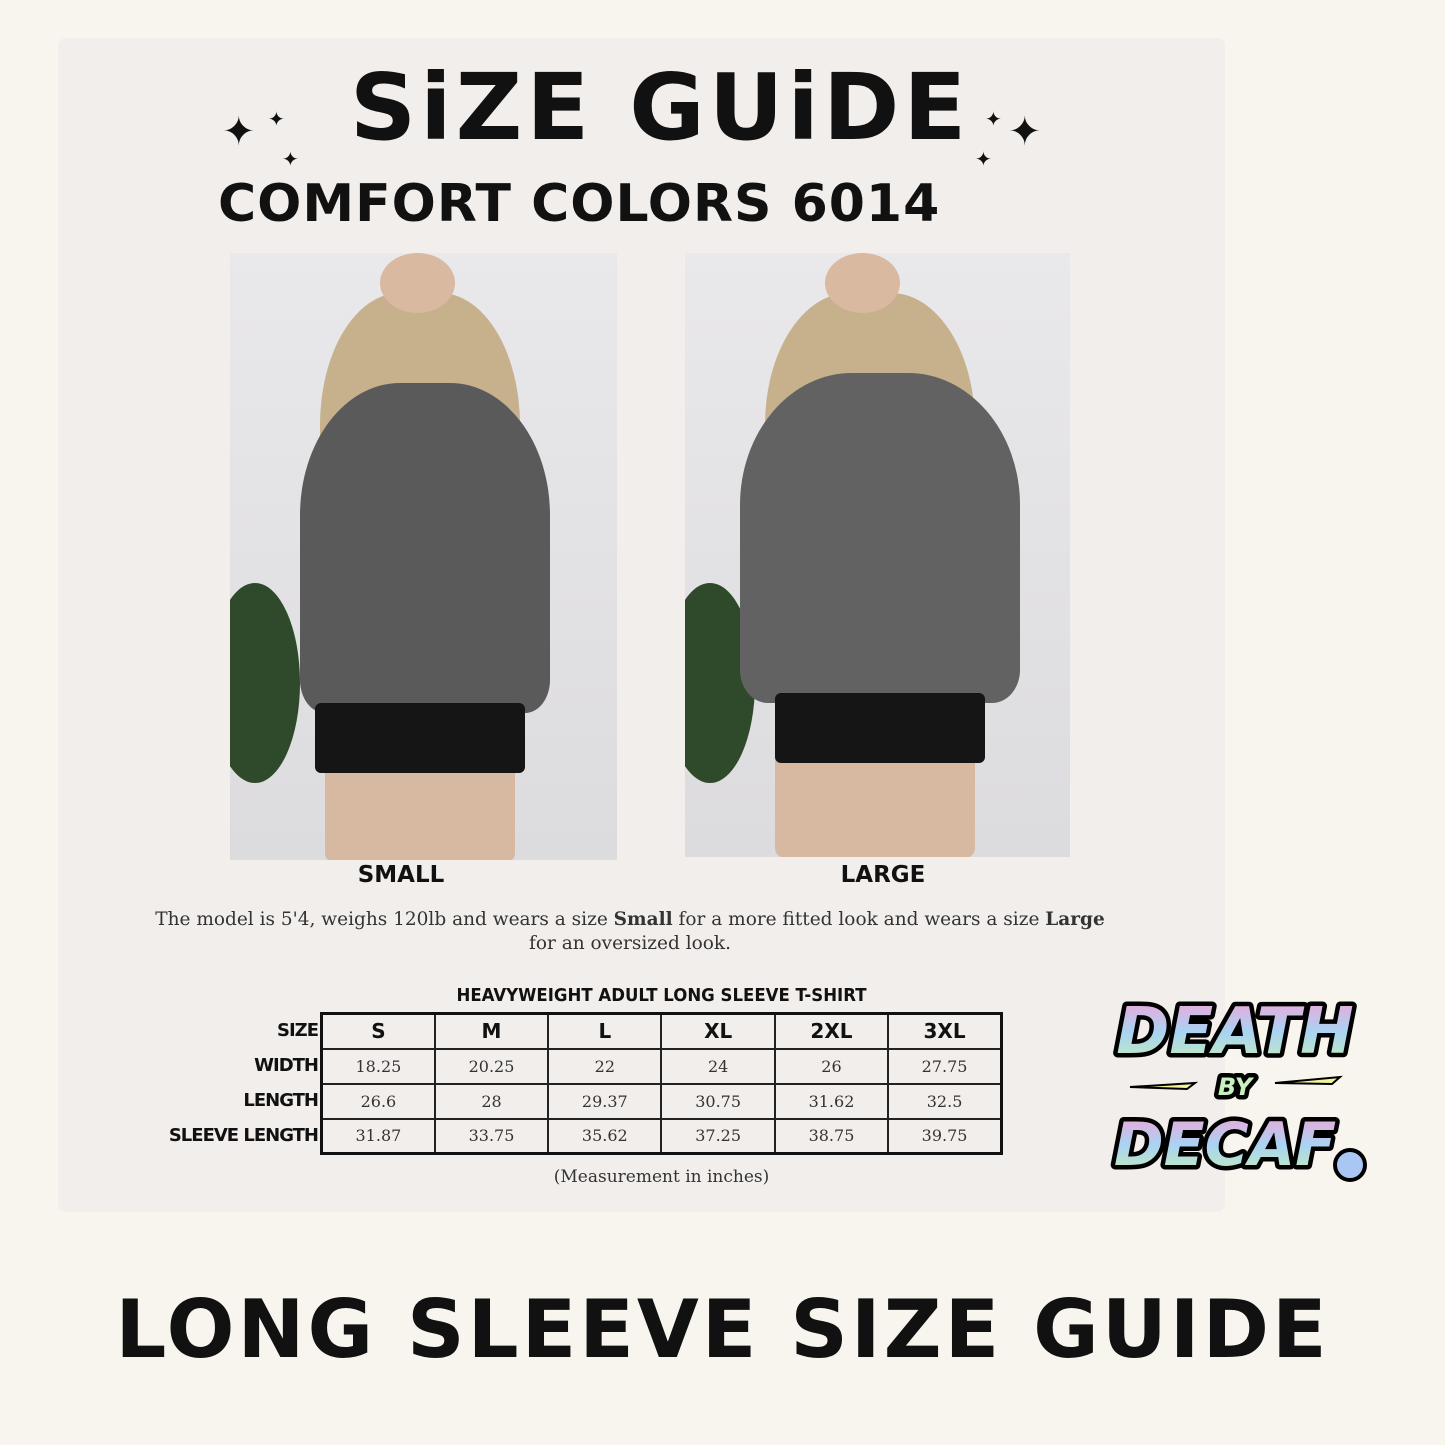  What do you see at coordinates (378, 1136) in the screenshot?
I see `table-cell: 31.87` at bounding box center [378, 1136].